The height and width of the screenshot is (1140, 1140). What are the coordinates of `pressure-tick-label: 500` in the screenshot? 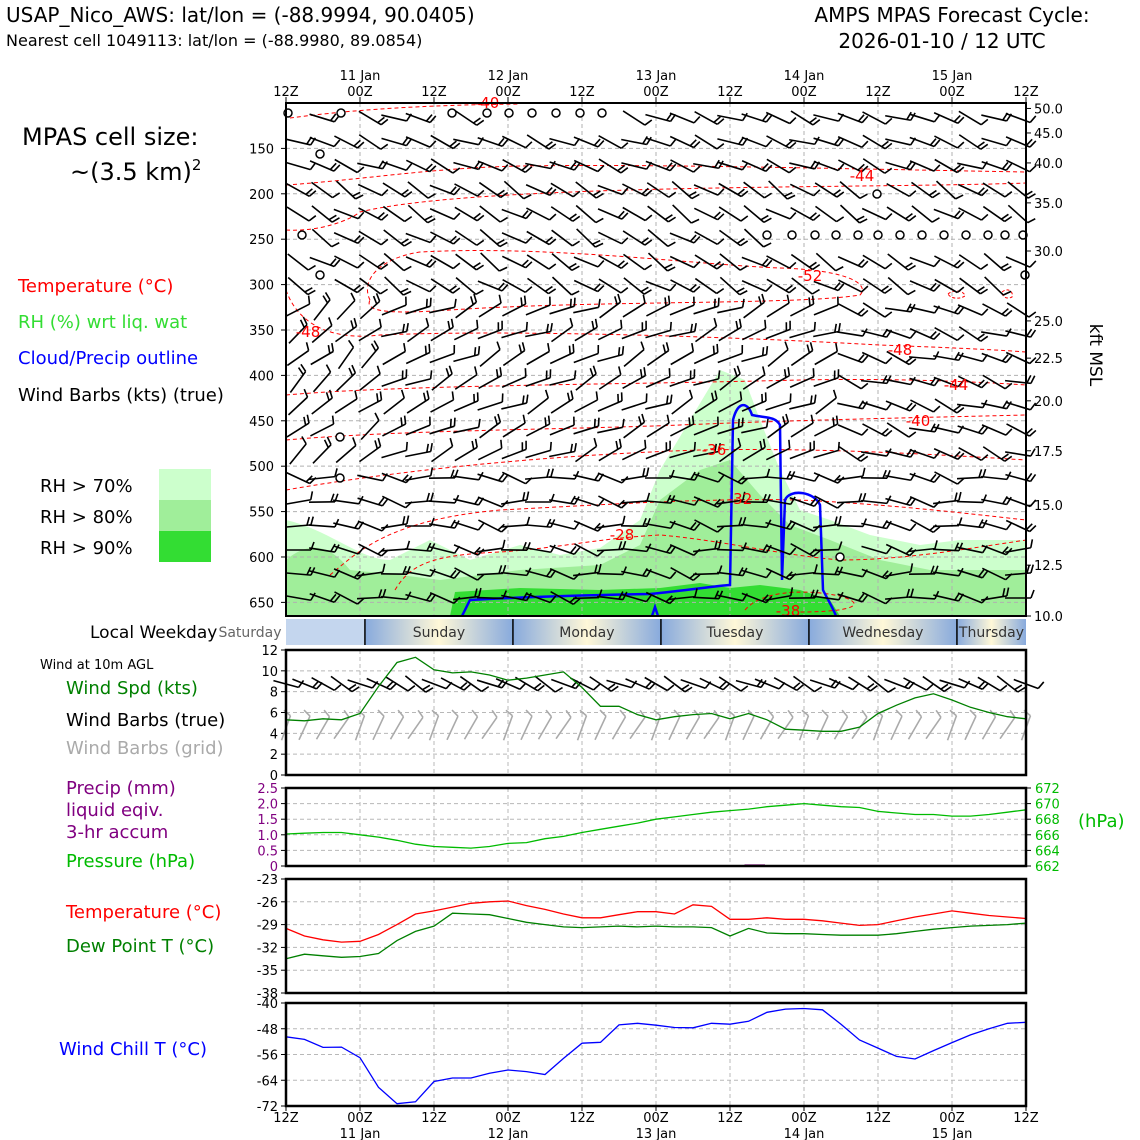 It's located at (261, 467).